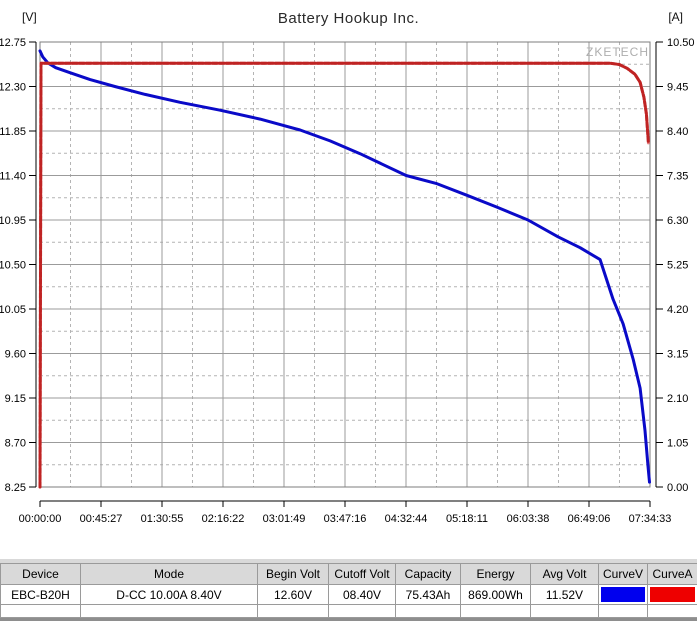 This screenshot has width=697, height=621. Describe the element at coordinates (15, 444) in the screenshot. I see `svg-text: 8.70` at that location.